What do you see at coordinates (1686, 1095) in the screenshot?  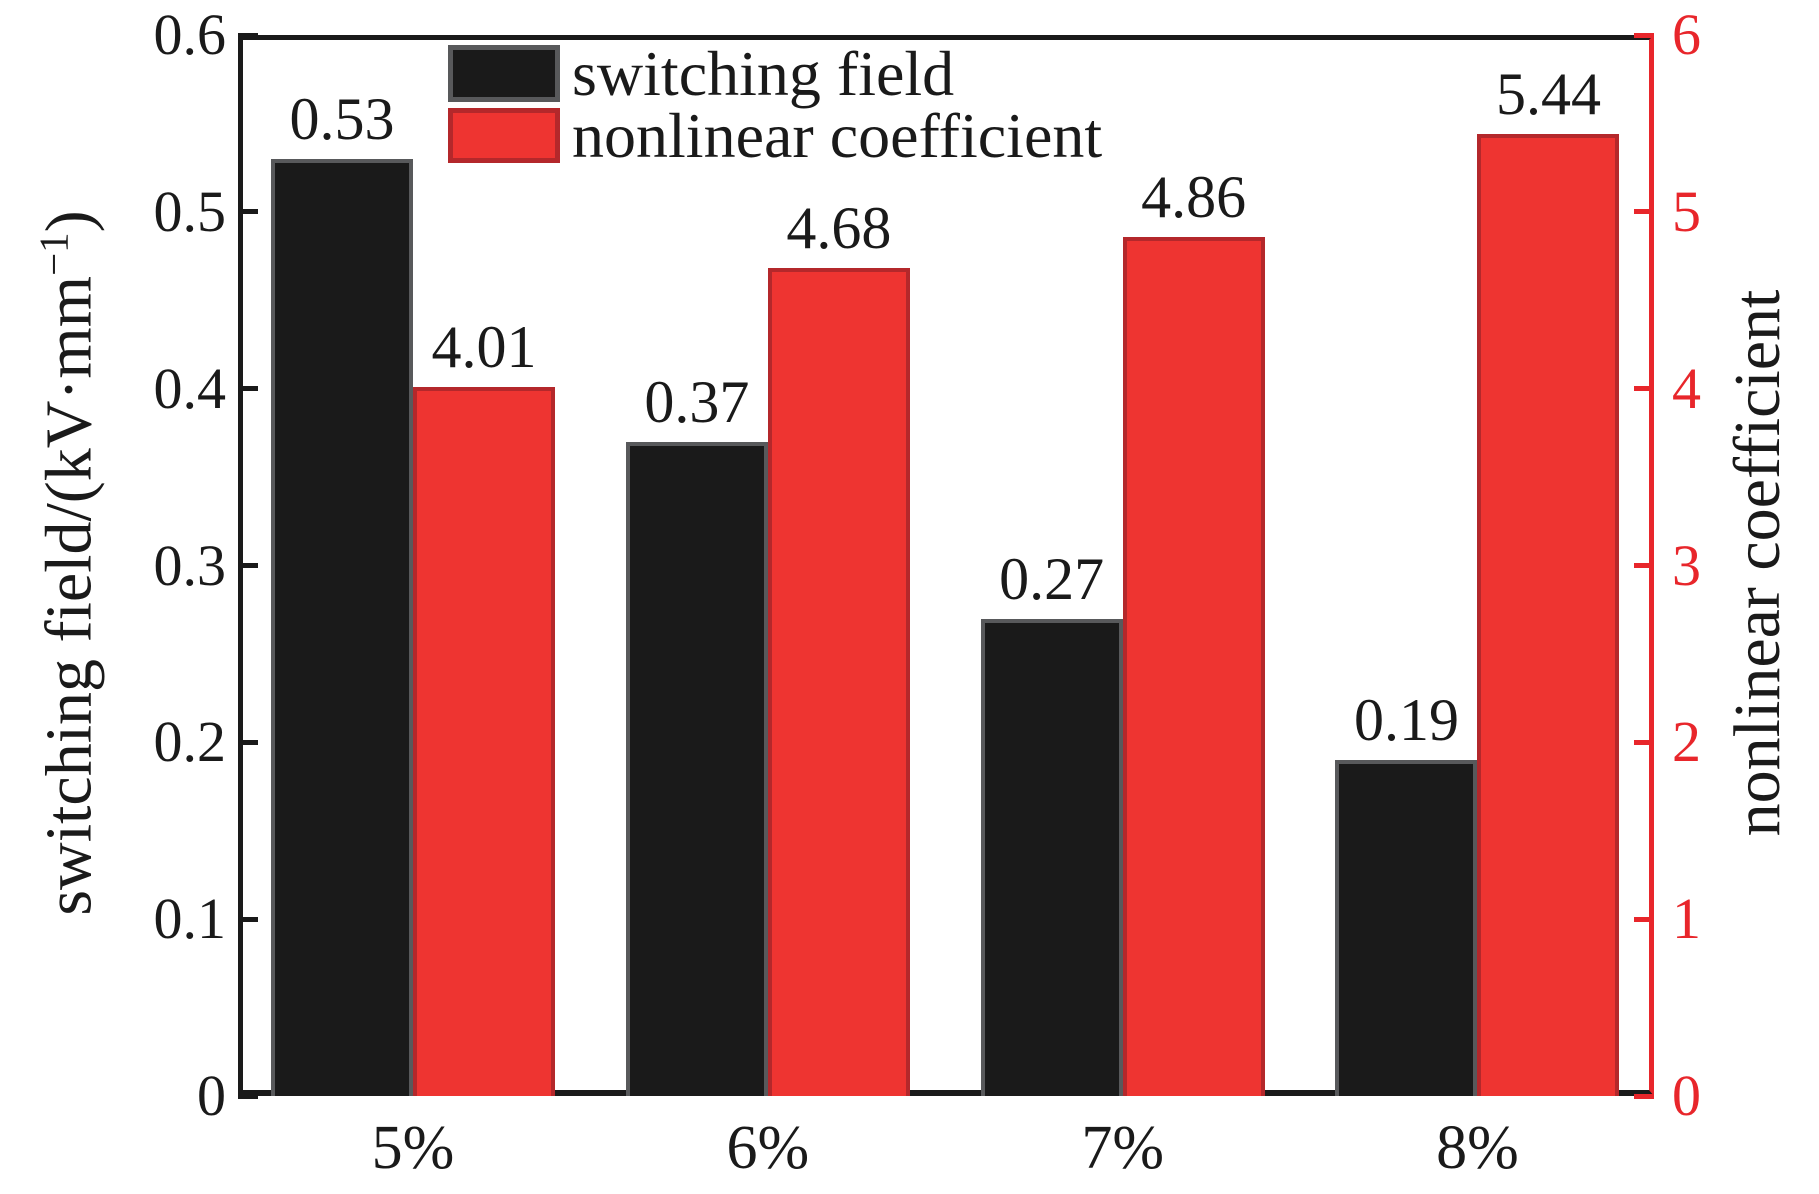 I see `right-axis-tick-label: 0` at bounding box center [1686, 1095].